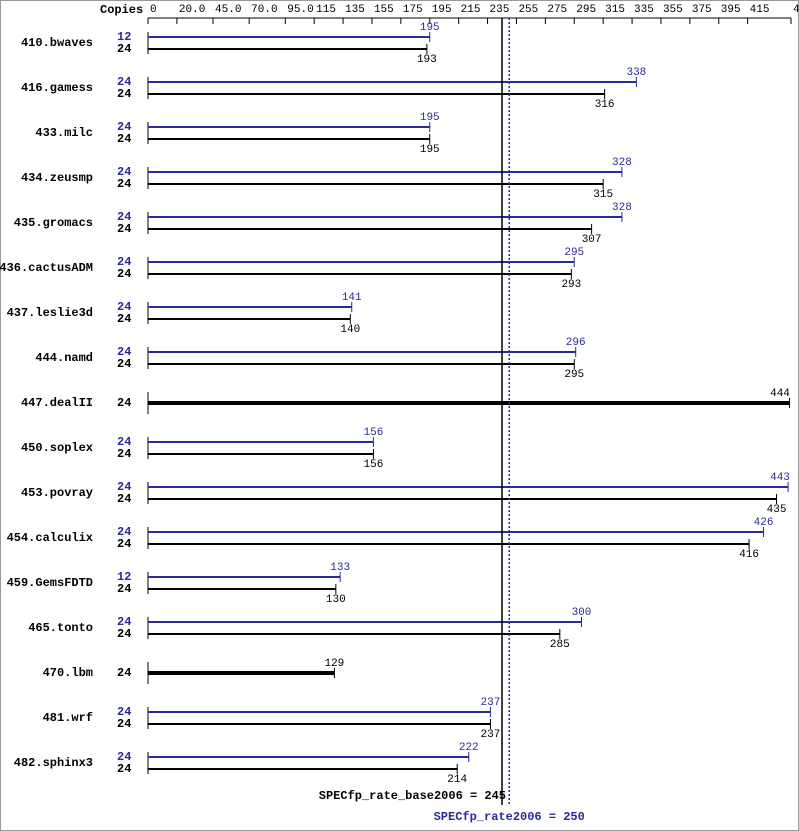 Image resolution: width=799 pixels, height=831 pixels. What do you see at coordinates (603, 195) in the screenshot?
I see `base-value-label: 315` at bounding box center [603, 195].